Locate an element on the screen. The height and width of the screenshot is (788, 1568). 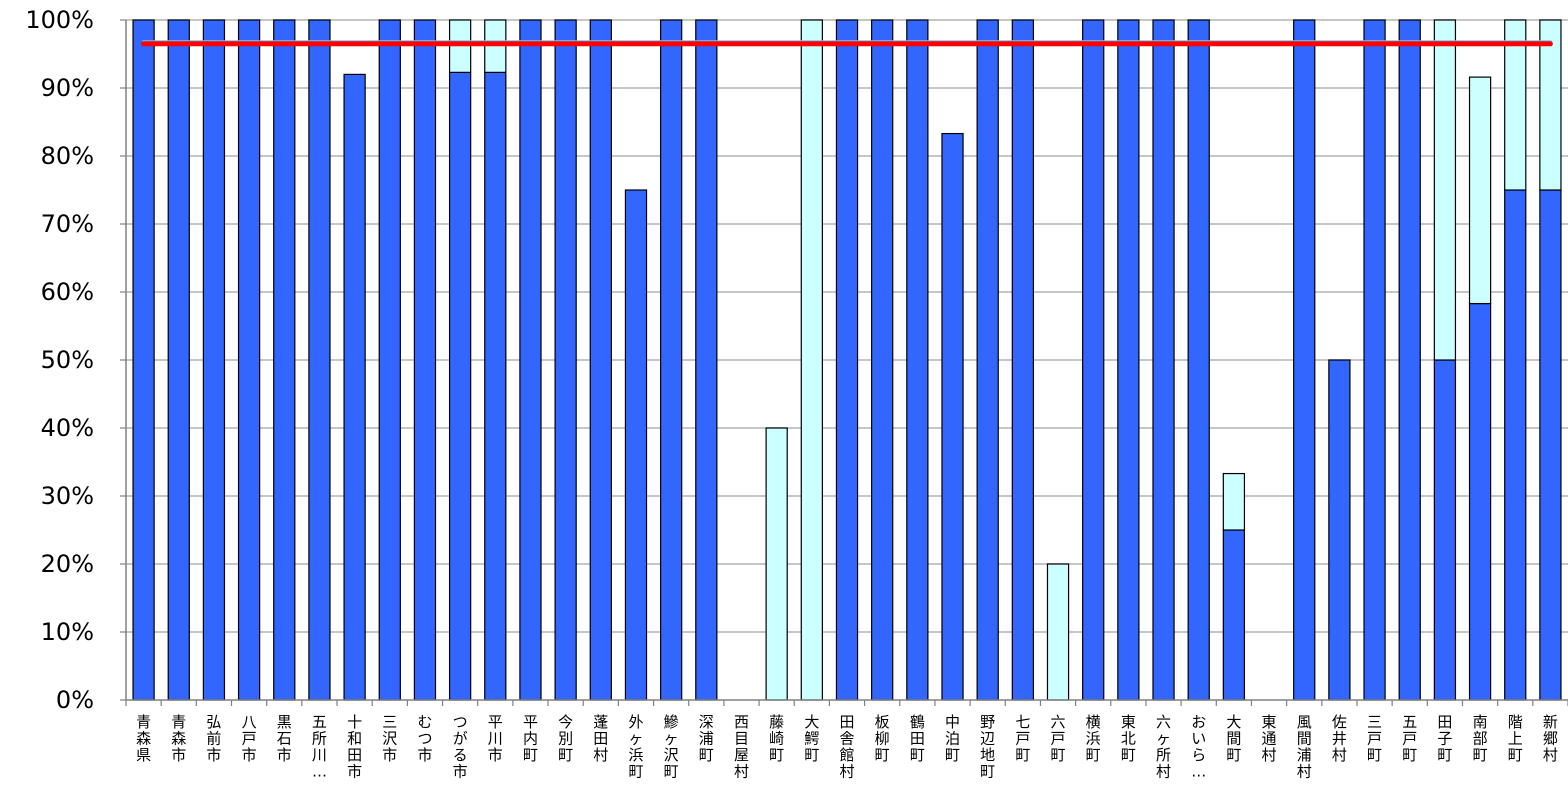
x-tick-label: 南部町 is located at coordinates (1480, 738).